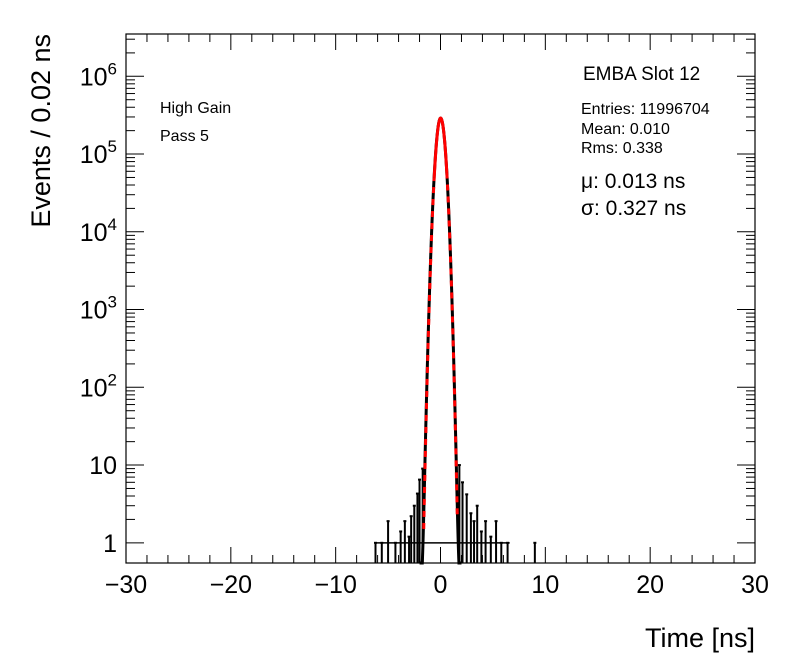 This screenshot has height=672, width=796. I want to click on annotation-high-gain: High Gain, so click(195, 108).